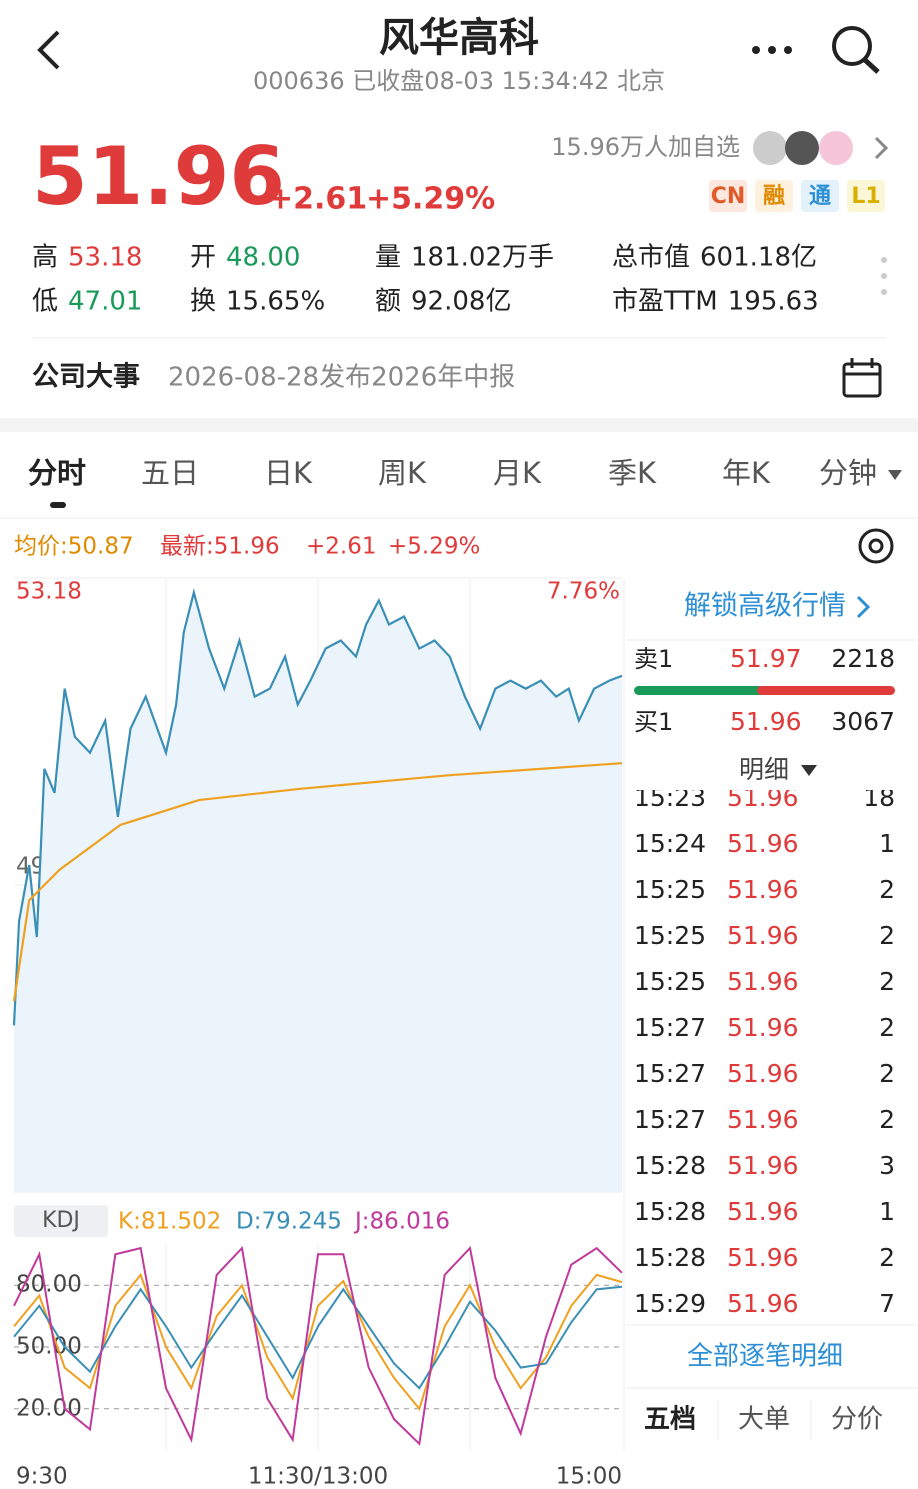 The image size is (918, 1489). What do you see at coordinates (57, 473) in the screenshot?
I see `tab: 分时` at bounding box center [57, 473].